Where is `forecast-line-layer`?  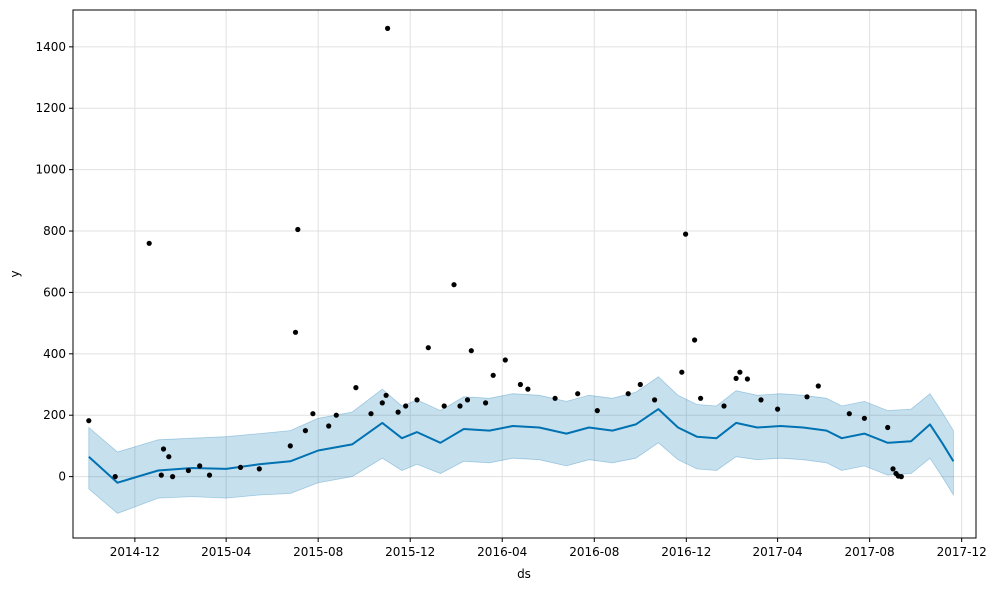 forecast-line-layer is located at coordinates (521, 446).